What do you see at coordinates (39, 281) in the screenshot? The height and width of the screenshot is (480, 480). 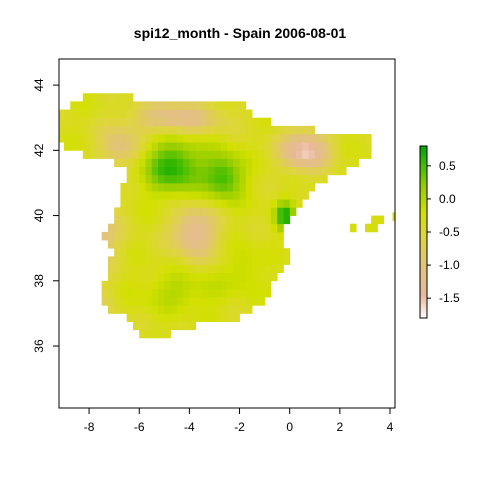 I see `y-tick-label: 38` at bounding box center [39, 281].